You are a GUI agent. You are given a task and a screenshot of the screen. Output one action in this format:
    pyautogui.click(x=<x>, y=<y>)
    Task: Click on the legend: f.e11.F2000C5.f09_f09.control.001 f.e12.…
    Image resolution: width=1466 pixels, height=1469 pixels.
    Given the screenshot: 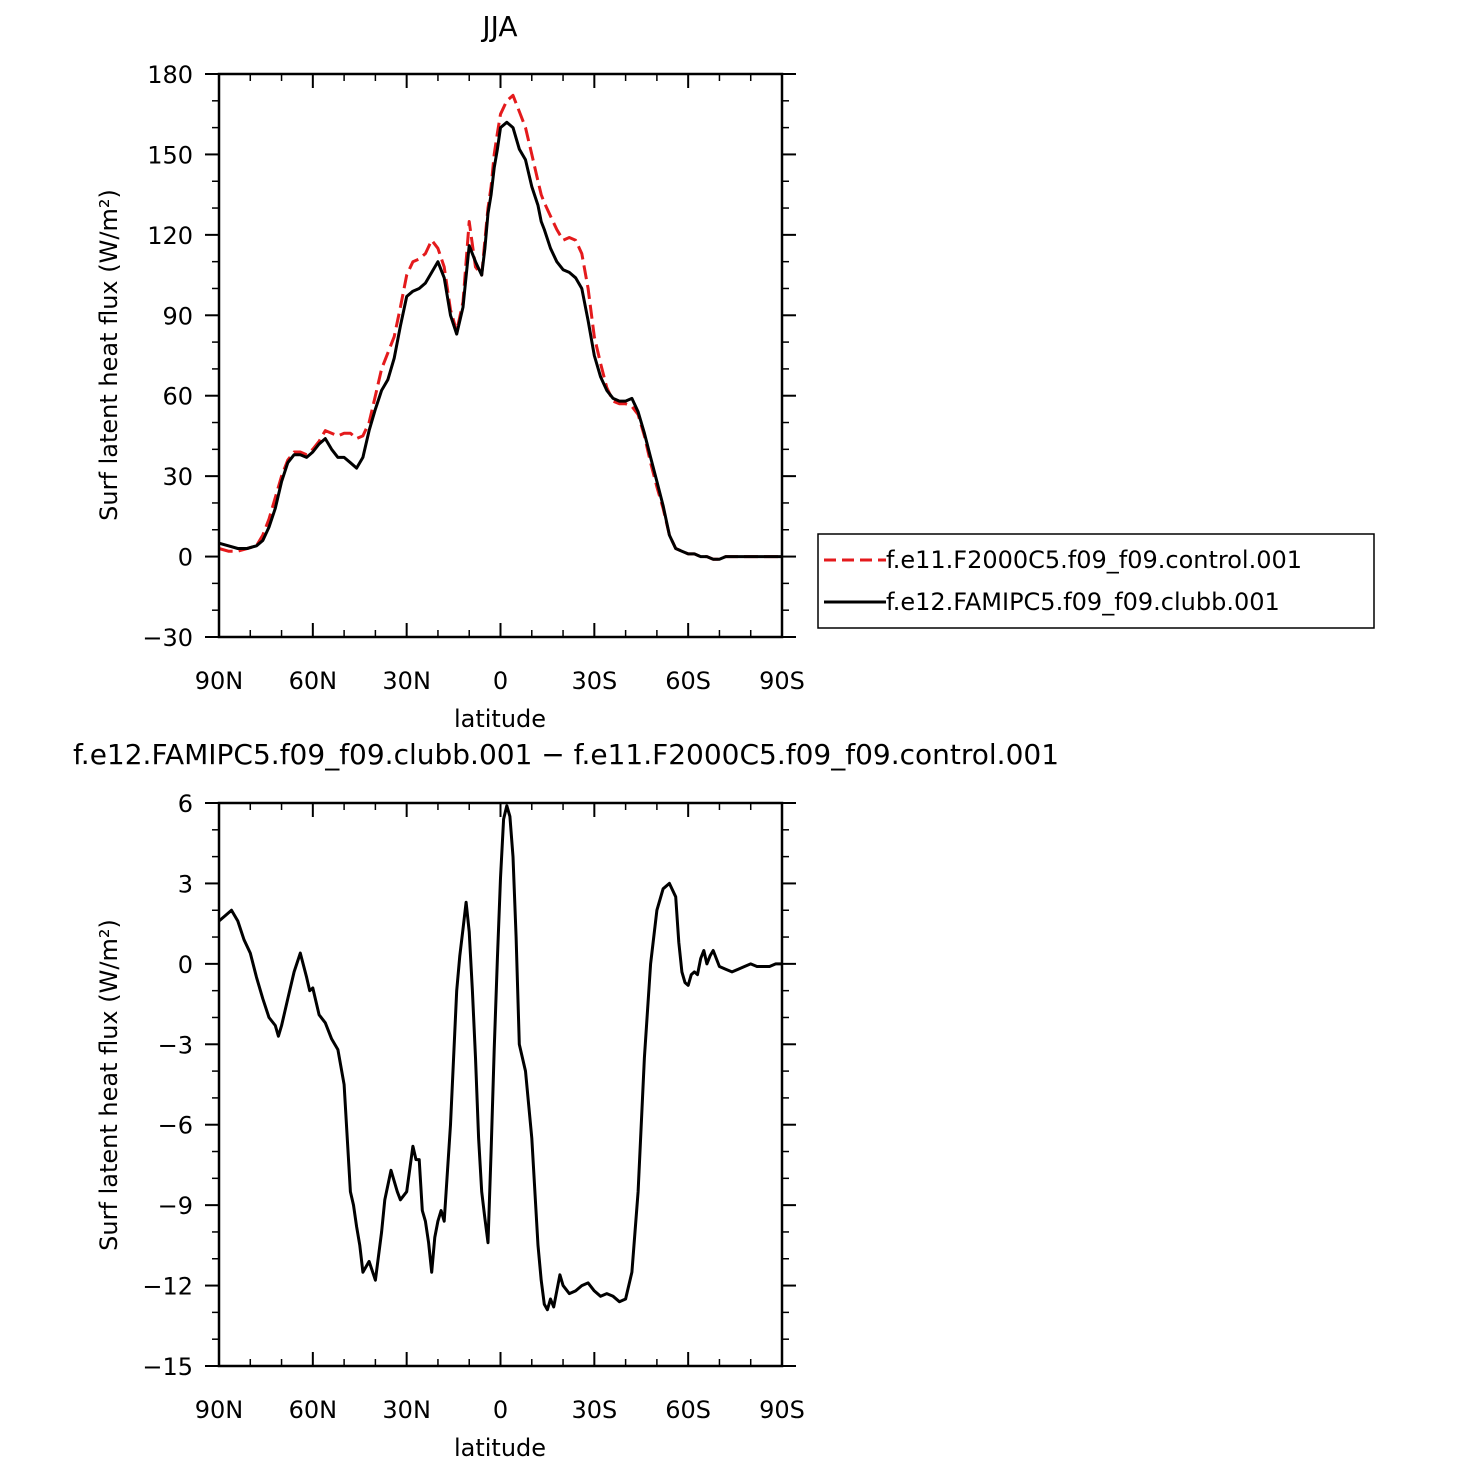 What is the action you would take?
    pyautogui.click(x=1096, y=581)
    